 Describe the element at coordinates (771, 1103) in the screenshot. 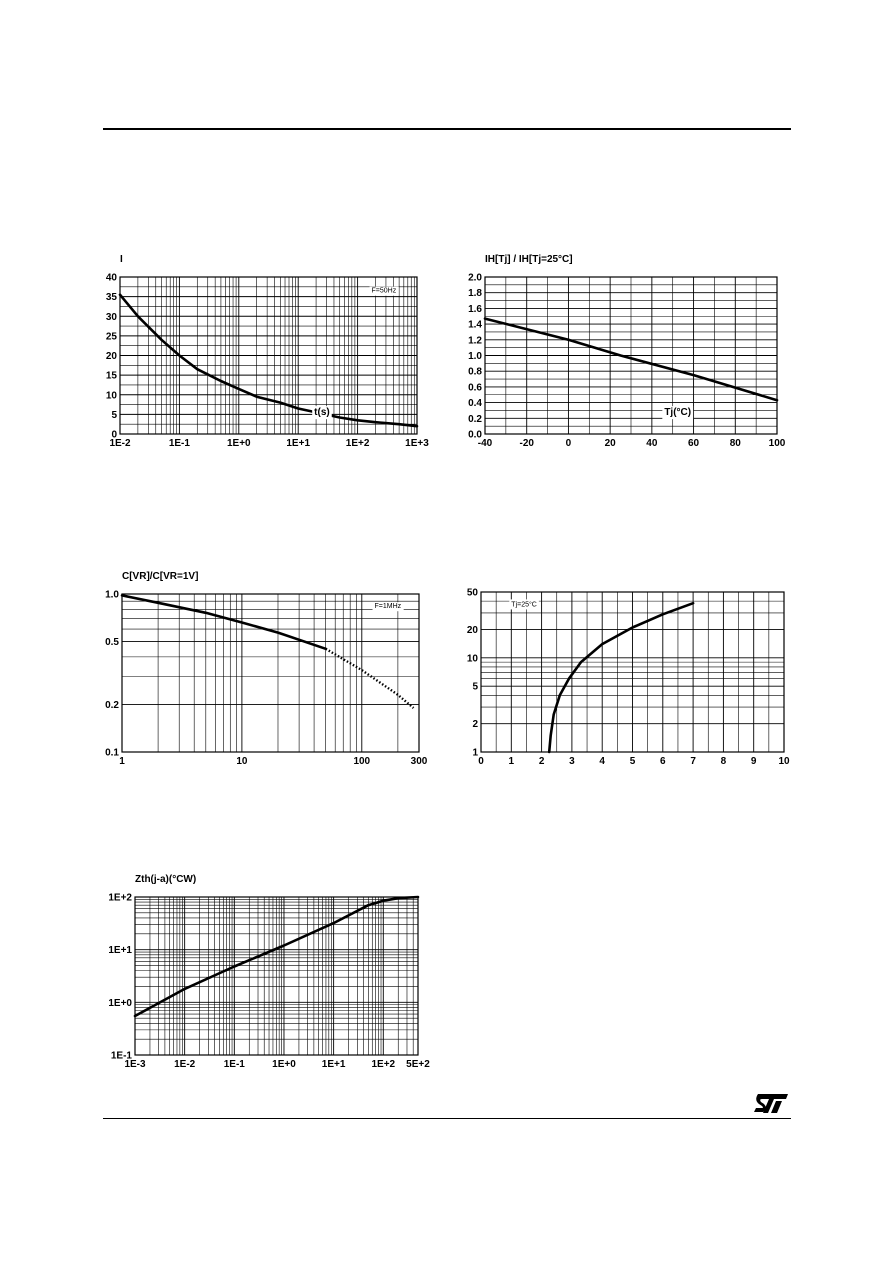

I see `st-logo` at that location.